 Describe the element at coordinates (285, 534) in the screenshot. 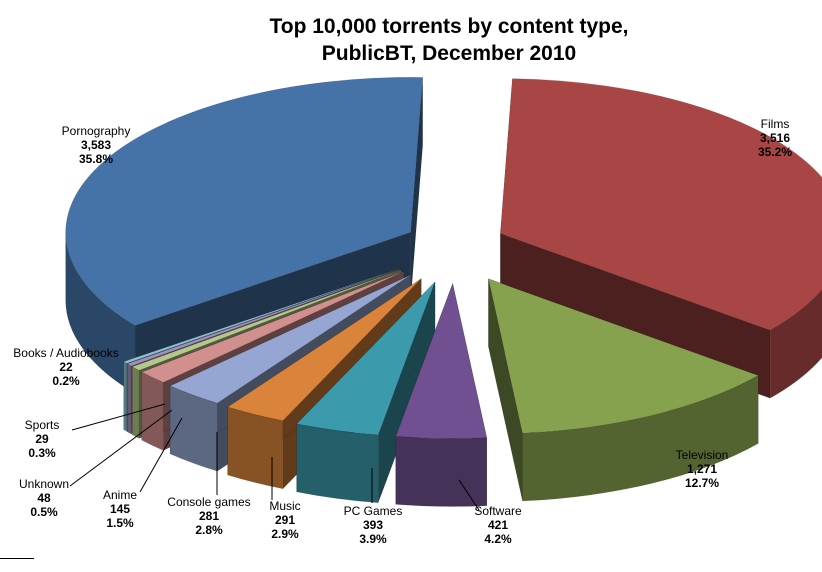

I see `label-percent-music: 2.9%` at that location.